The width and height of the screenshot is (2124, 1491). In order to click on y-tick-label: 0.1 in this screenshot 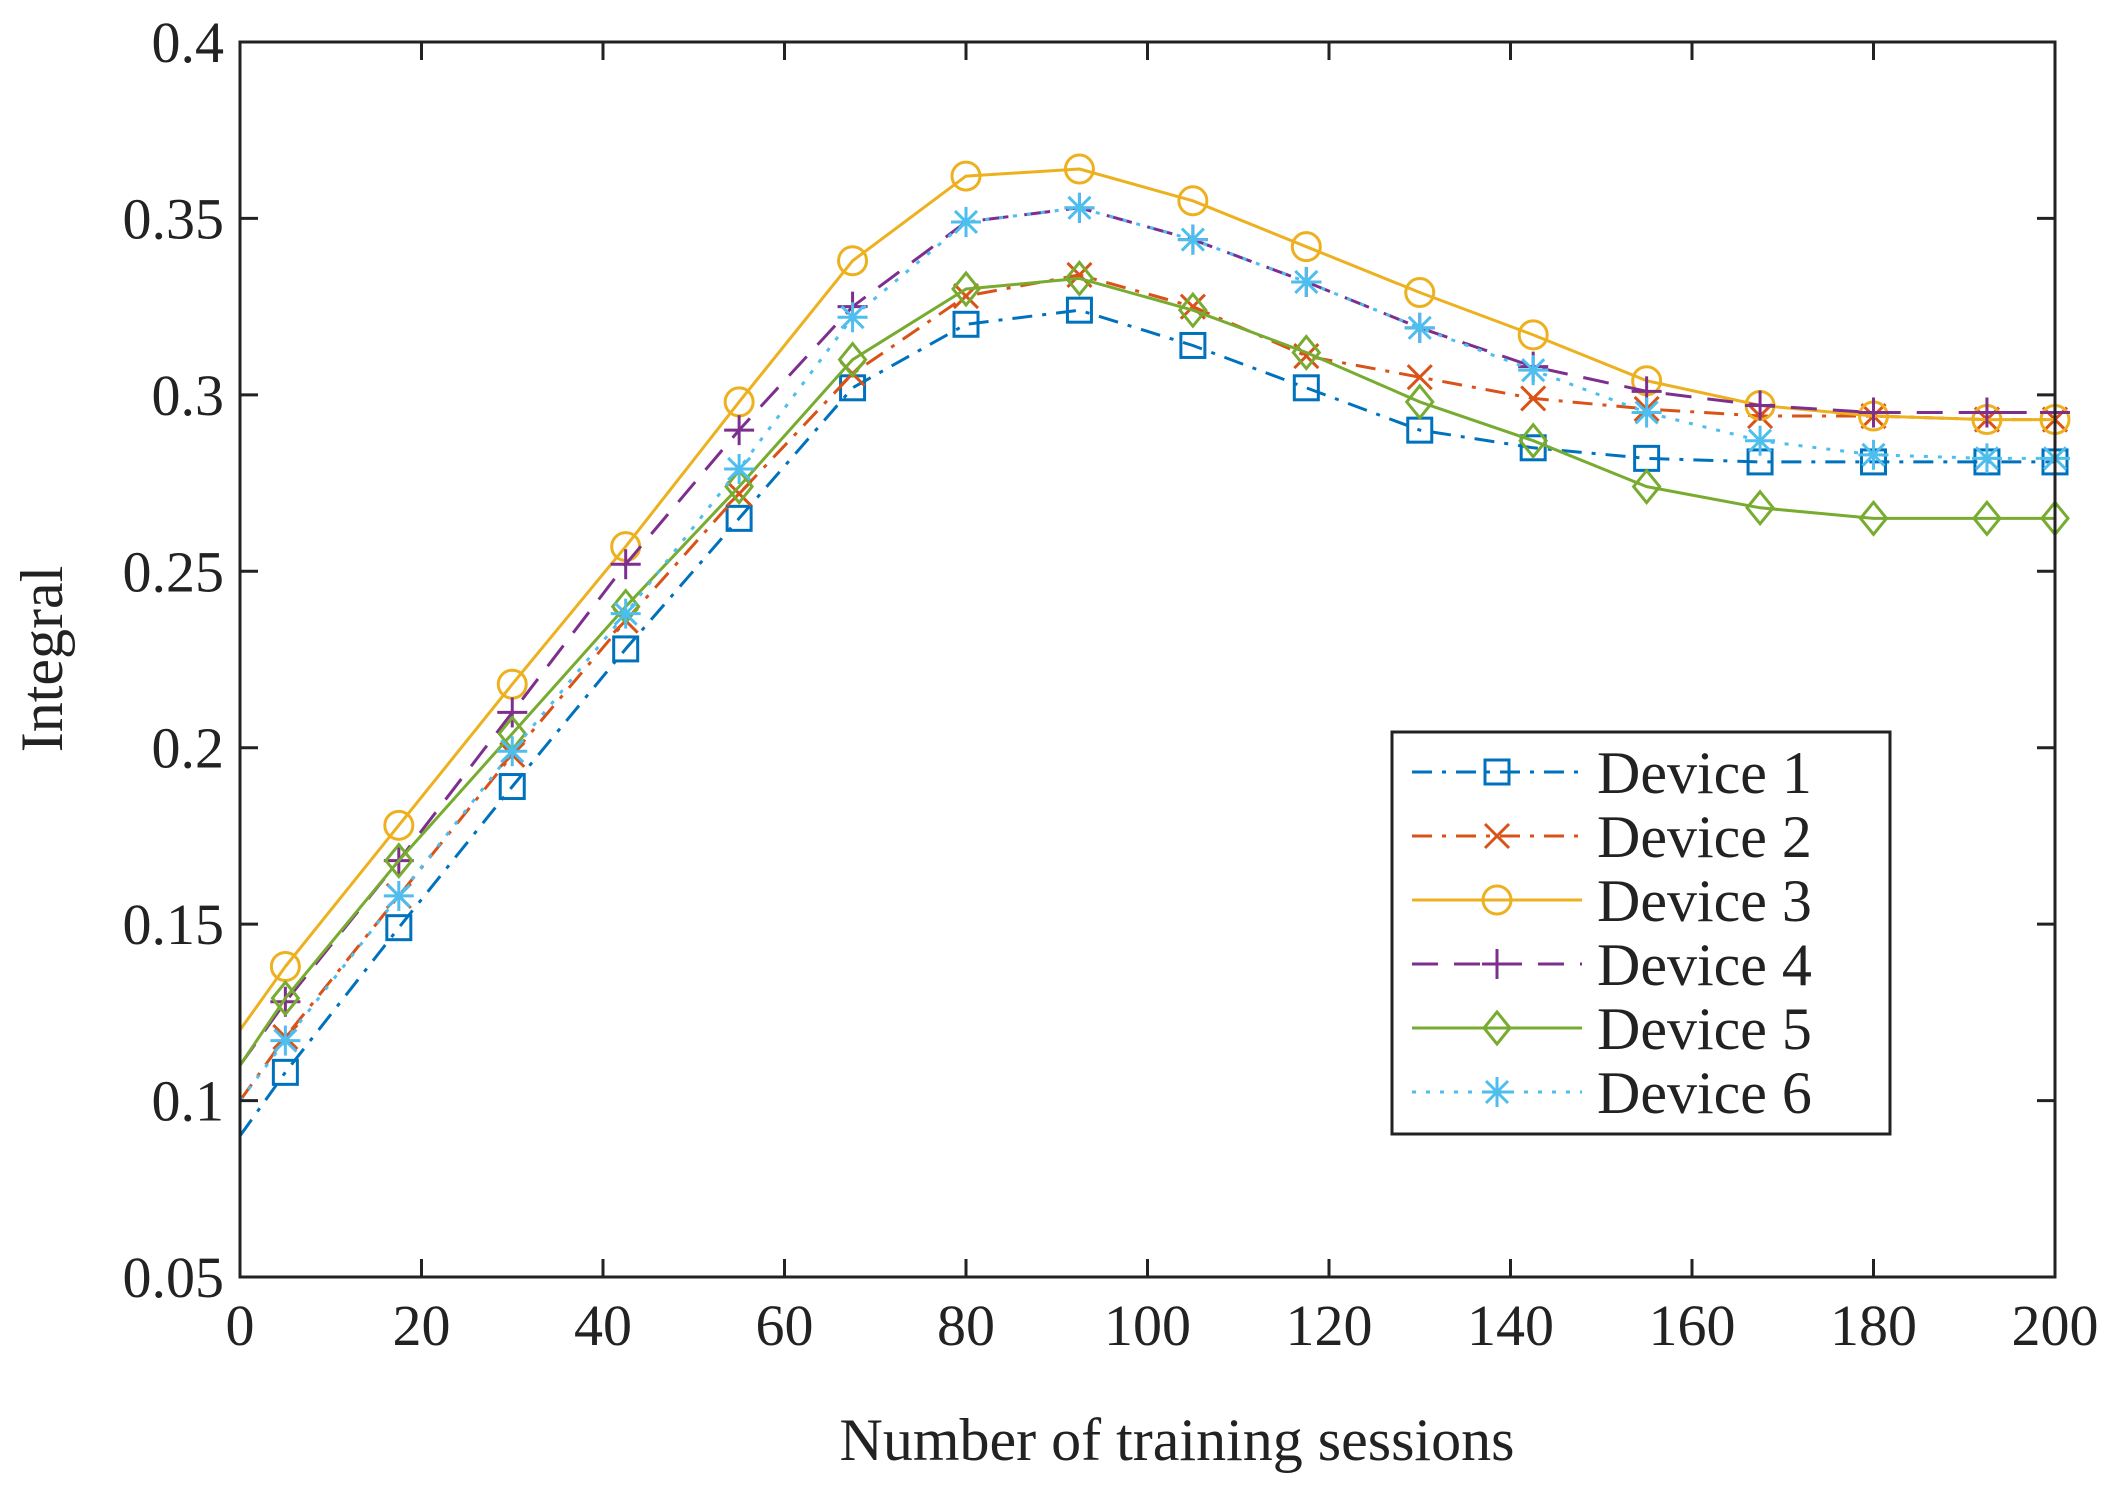, I will do `click(188, 1101)`.